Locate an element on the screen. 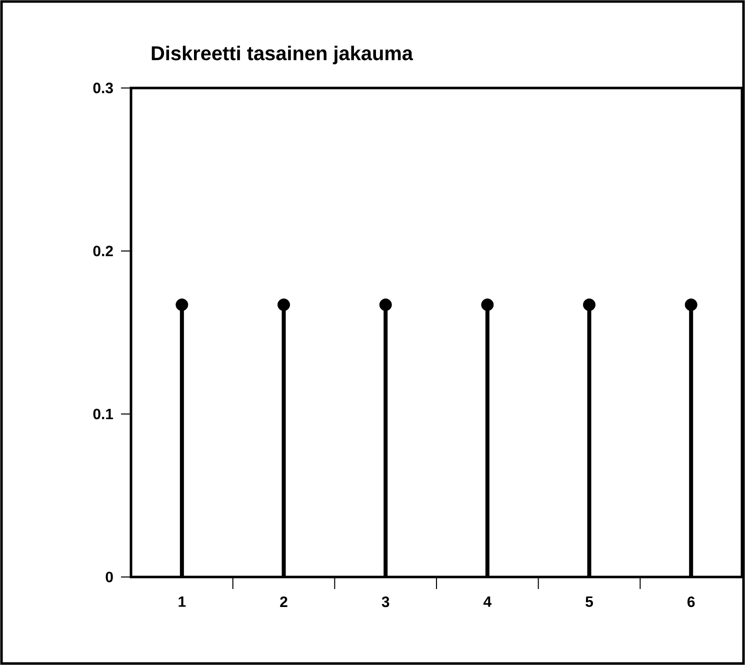 This screenshot has width=745, height=665. x-tick-label: 2 is located at coordinates (284, 601).